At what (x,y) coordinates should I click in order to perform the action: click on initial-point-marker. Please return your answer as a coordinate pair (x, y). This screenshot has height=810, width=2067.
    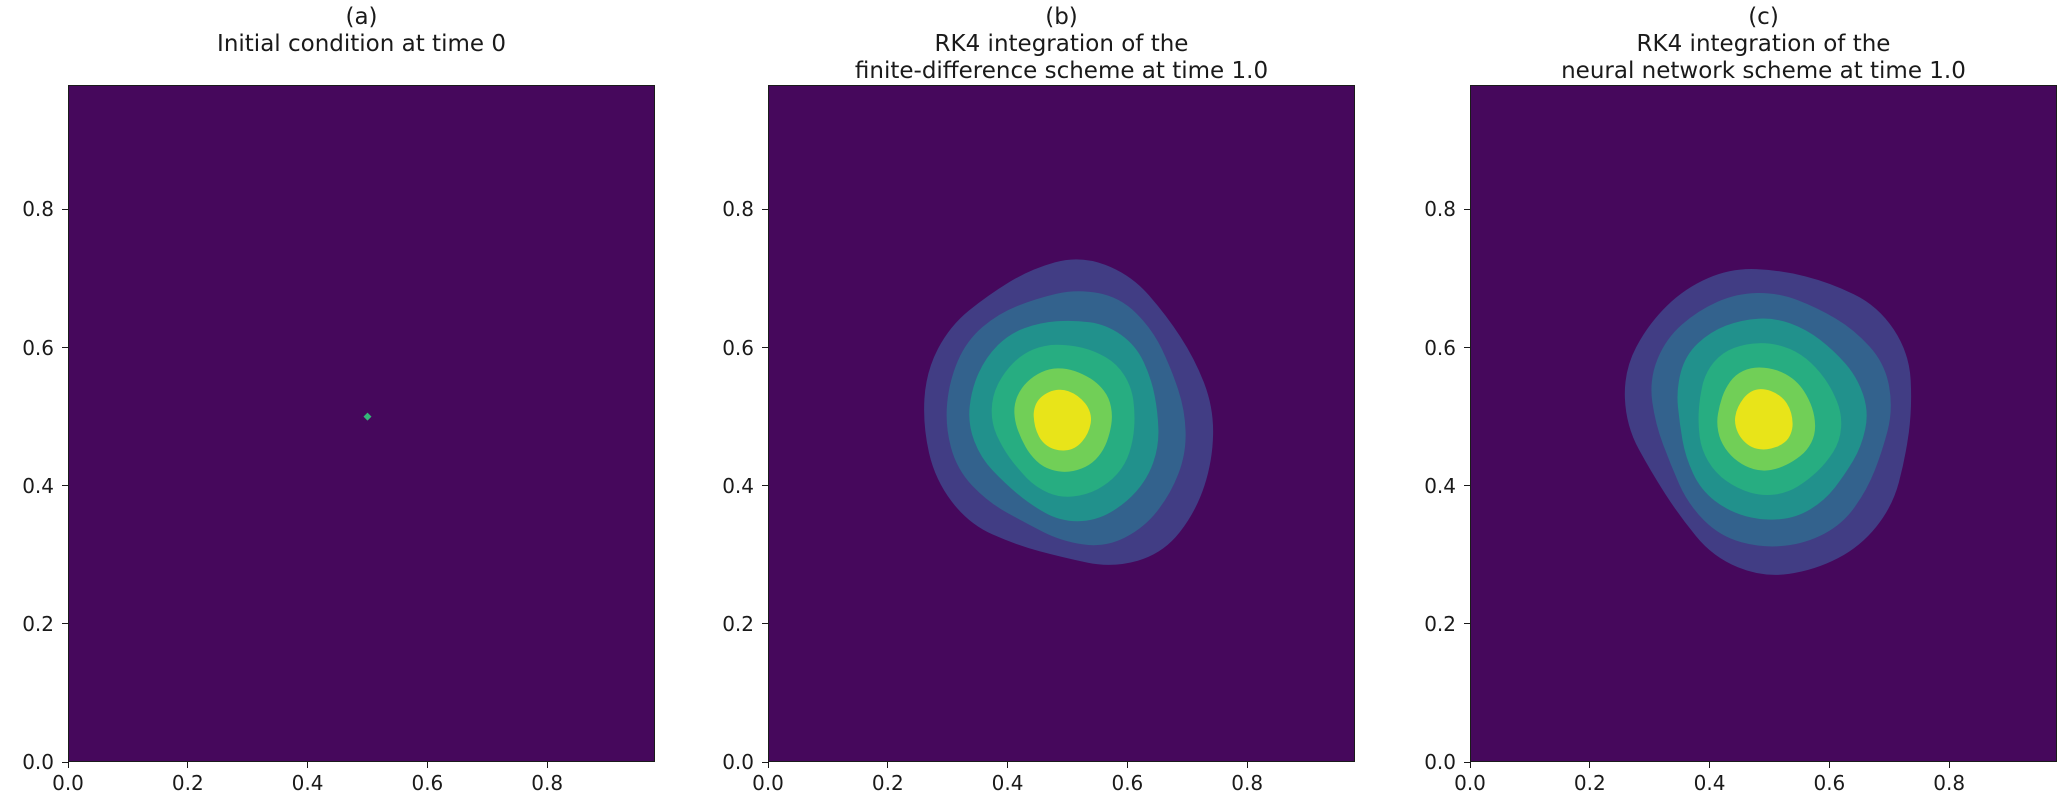
    Looking at the image, I should click on (367, 416).